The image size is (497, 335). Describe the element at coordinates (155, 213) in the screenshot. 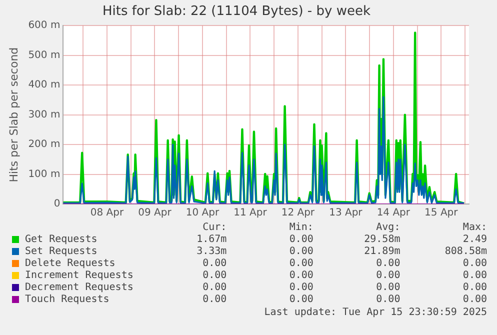

I see `x-tick-label: 09 Apr` at that location.